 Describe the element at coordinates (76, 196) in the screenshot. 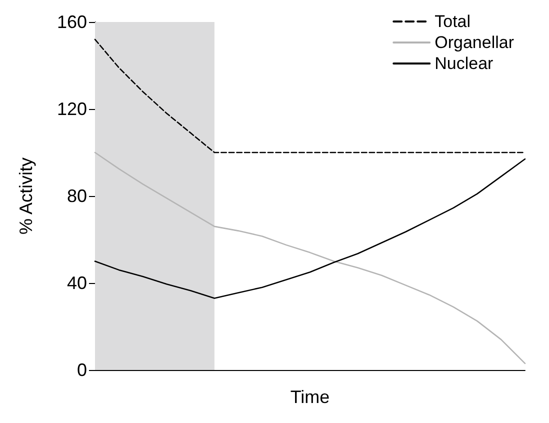

I see `y-tick-label: 80` at that location.